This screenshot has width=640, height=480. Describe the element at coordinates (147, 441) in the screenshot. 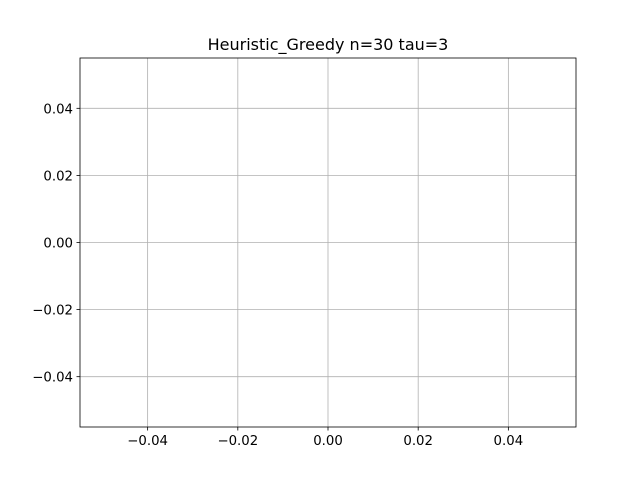

I see `x-tick-label: −0.04` at that location.